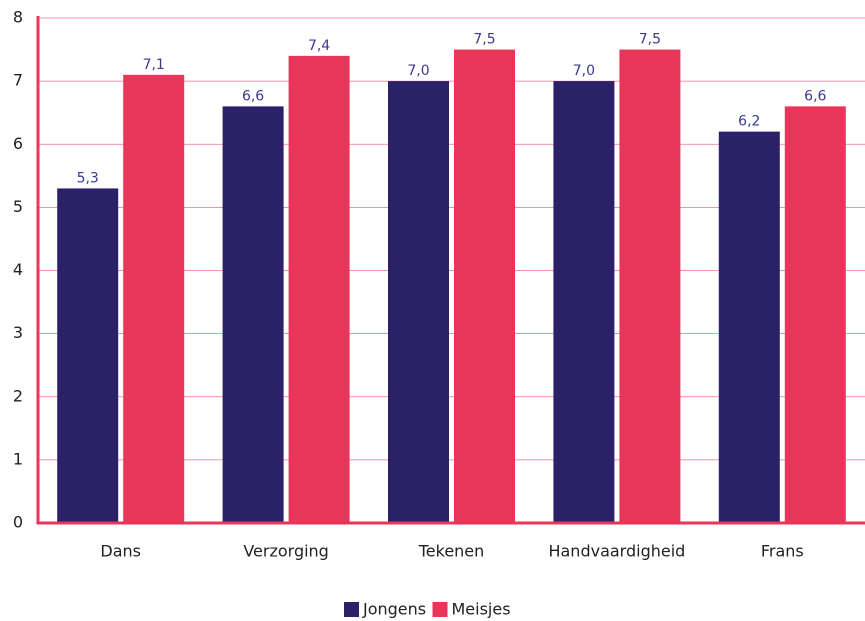 The height and width of the screenshot is (621, 865). What do you see at coordinates (88, 178) in the screenshot?
I see `value-label: 5,3` at bounding box center [88, 178].